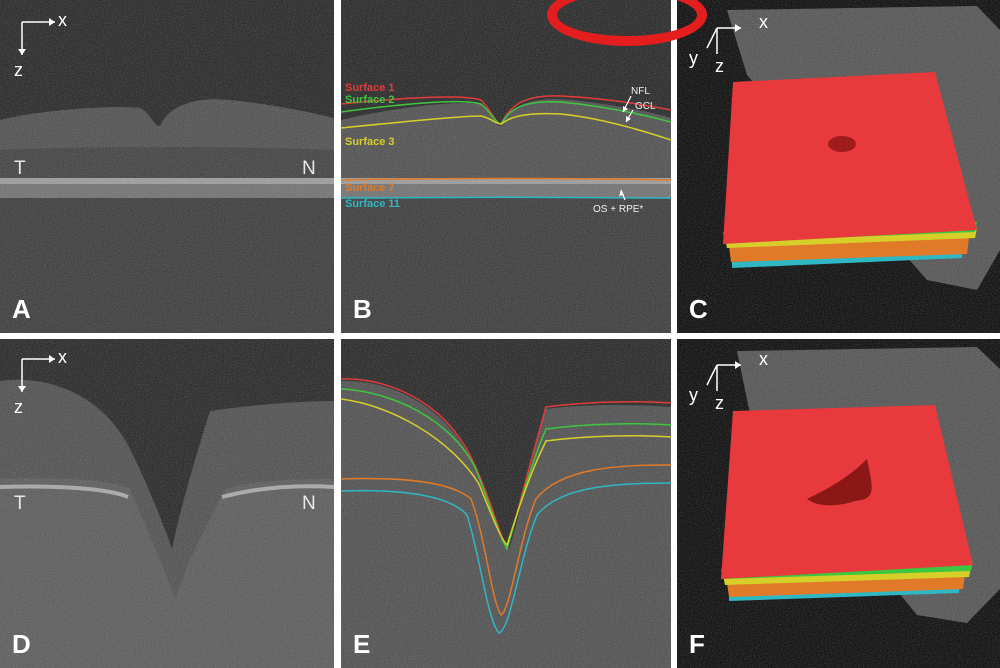 The width and height of the screenshot is (1000, 668). What do you see at coordinates (373, 204) in the screenshot?
I see `surface-11-label: Surface 11` at bounding box center [373, 204].